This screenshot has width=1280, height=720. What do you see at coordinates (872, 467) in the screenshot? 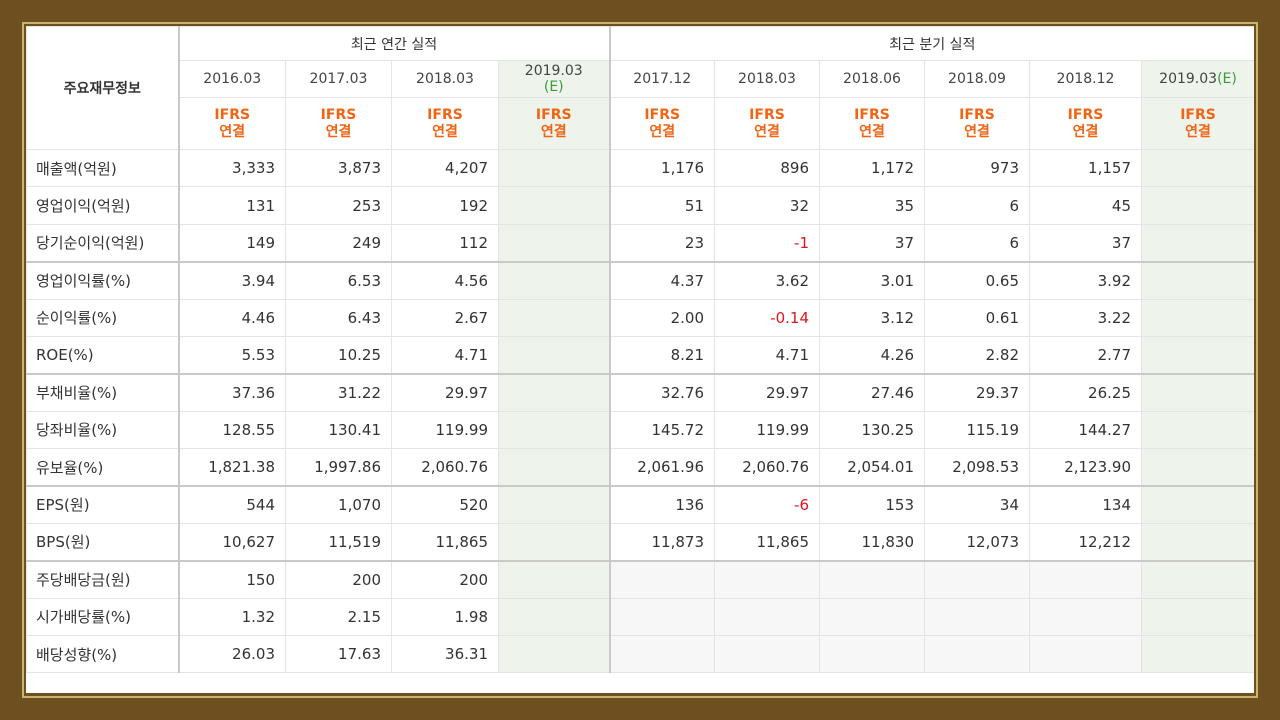
I see `cell-quarterly-2: 2,054.01` at bounding box center [872, 467].